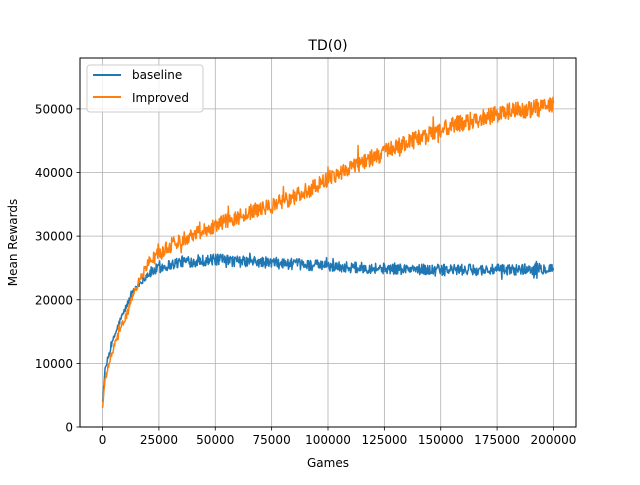  I want to click on x-tick-label: 150000, so click(441, 440).